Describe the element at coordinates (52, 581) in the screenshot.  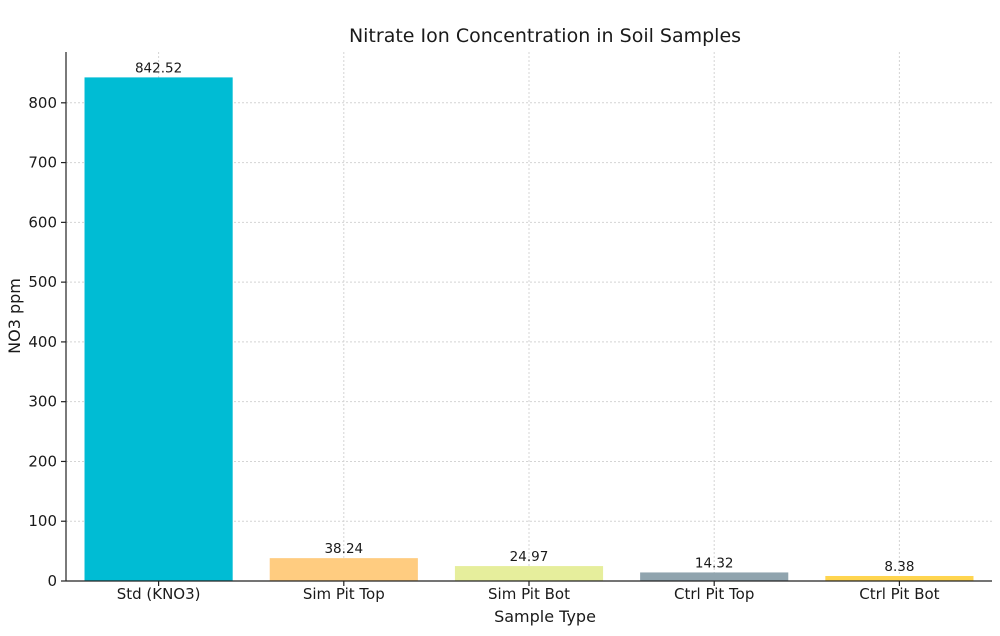
I see `y-tick-label: 0` at that location.